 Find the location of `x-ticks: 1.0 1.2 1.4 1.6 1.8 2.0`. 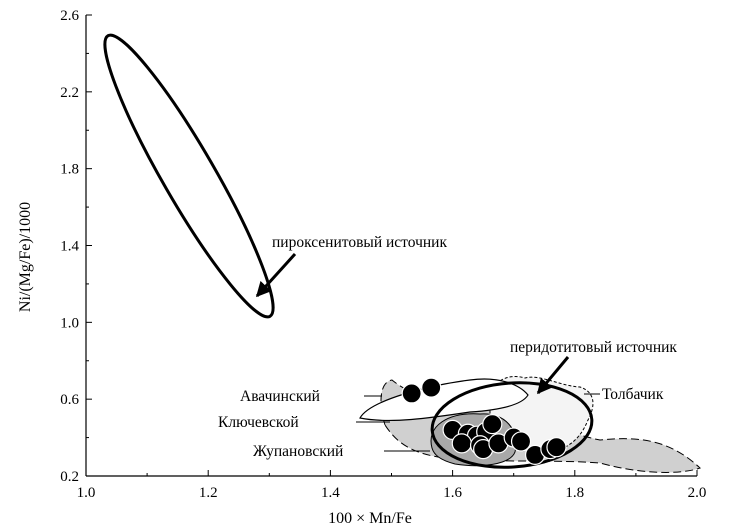

x-ticks: 1.0 1.2 1.4 1.6 1.8 2.0 is located at coordinates (392, 485).